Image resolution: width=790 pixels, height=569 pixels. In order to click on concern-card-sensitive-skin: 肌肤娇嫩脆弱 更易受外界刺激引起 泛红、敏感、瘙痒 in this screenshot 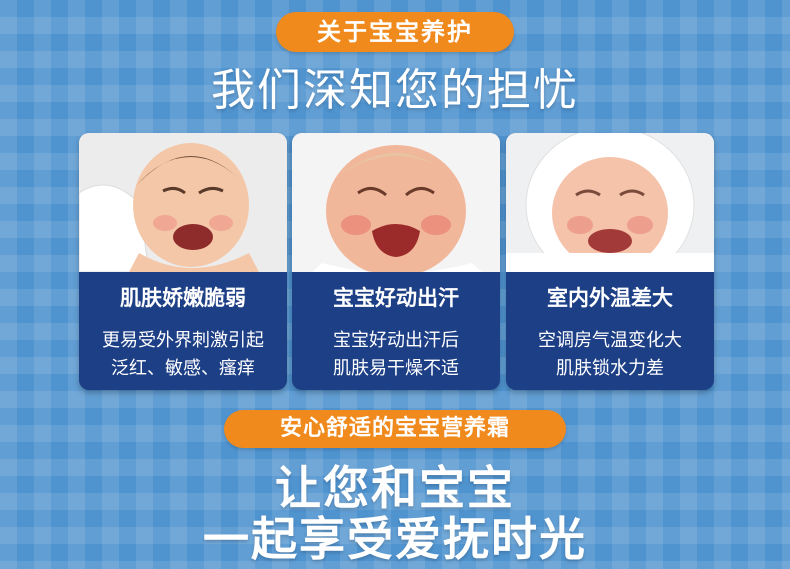, I will do `click(183, 261)`.